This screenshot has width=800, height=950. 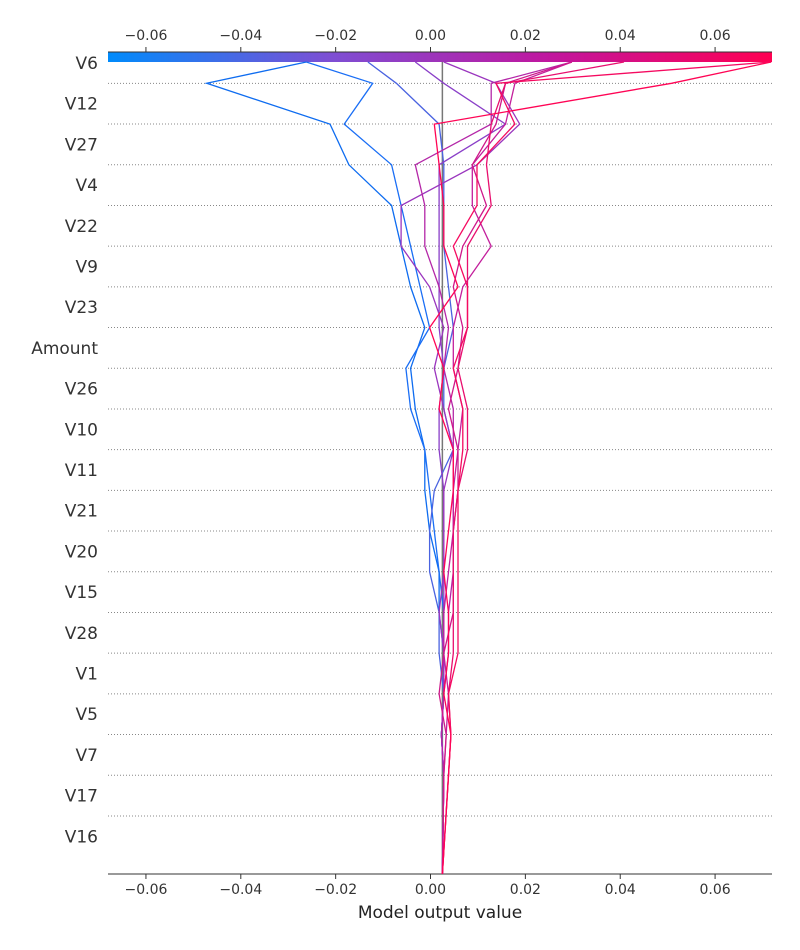 What do you see at coordinates (81, 430) in the screenshot?
I see `feature-label: V10` at bounding box center [81, 430].